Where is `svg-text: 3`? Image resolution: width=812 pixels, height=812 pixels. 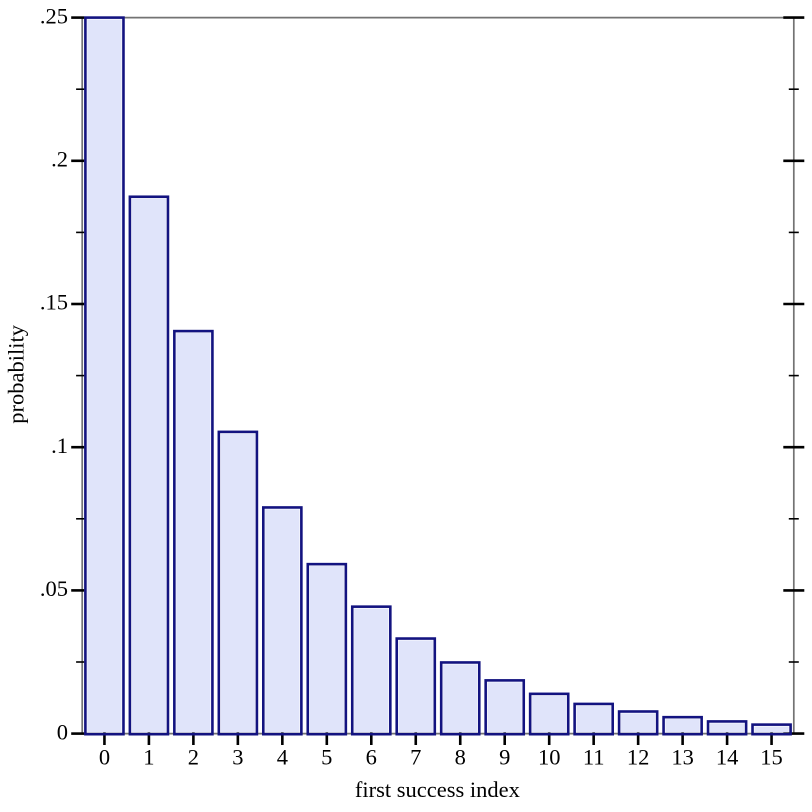
svg-text: 3 is located at coordinates (237, 756).